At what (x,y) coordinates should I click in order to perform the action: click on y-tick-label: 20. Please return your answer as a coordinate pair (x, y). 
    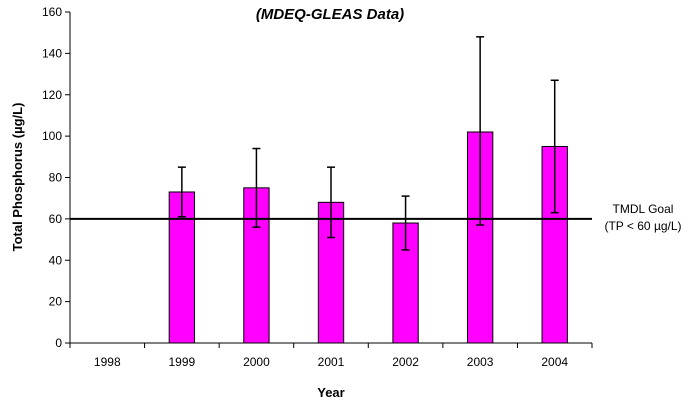
    Looking at the image, I should click on (56, 302).